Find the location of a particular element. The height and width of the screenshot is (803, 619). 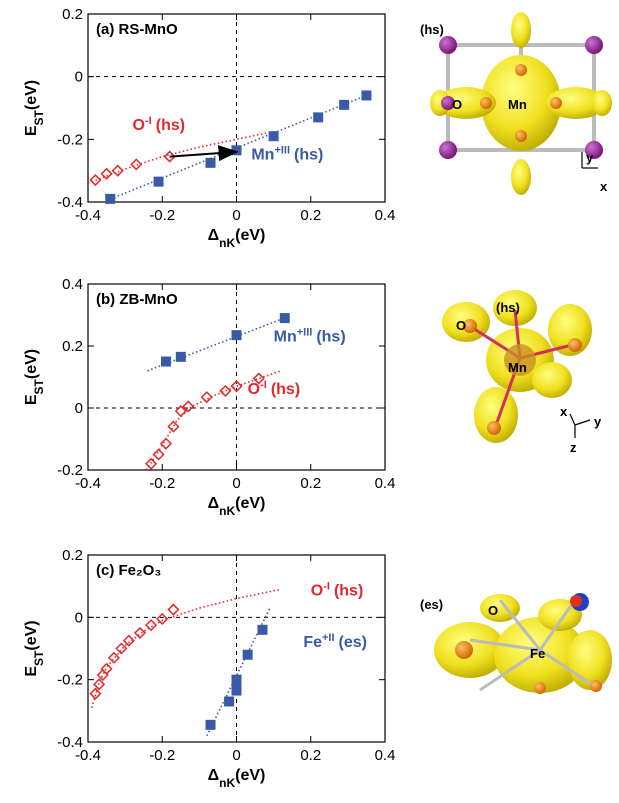

label-state: (es) is located at coordinates (353, 642).